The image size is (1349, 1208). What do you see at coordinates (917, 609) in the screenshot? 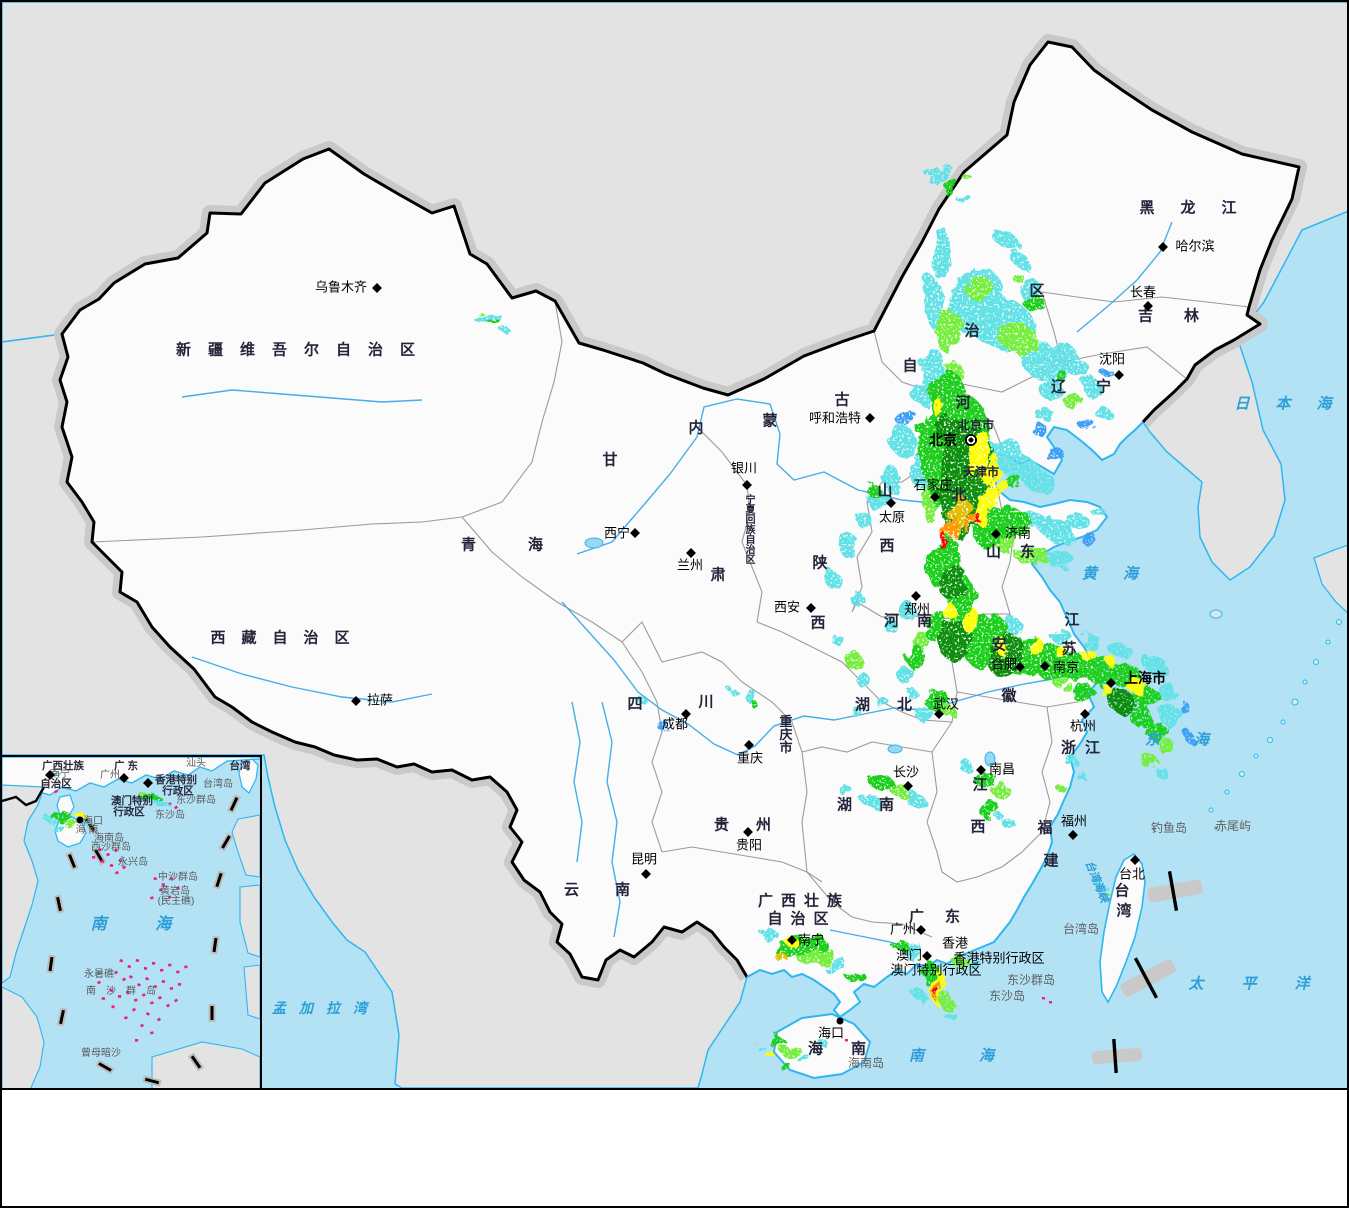
I see `map-label: 郑州` at bounding box center [917, 609].